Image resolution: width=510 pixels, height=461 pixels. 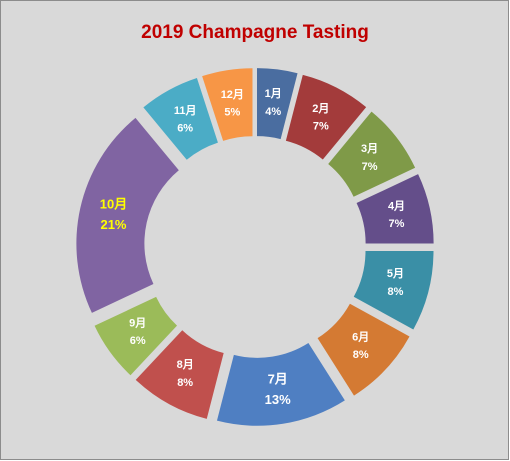 What do you see at coordinates (185, 364) in the screenshot?
I see `segment-label: 8月` at bounding box center [185, 364].